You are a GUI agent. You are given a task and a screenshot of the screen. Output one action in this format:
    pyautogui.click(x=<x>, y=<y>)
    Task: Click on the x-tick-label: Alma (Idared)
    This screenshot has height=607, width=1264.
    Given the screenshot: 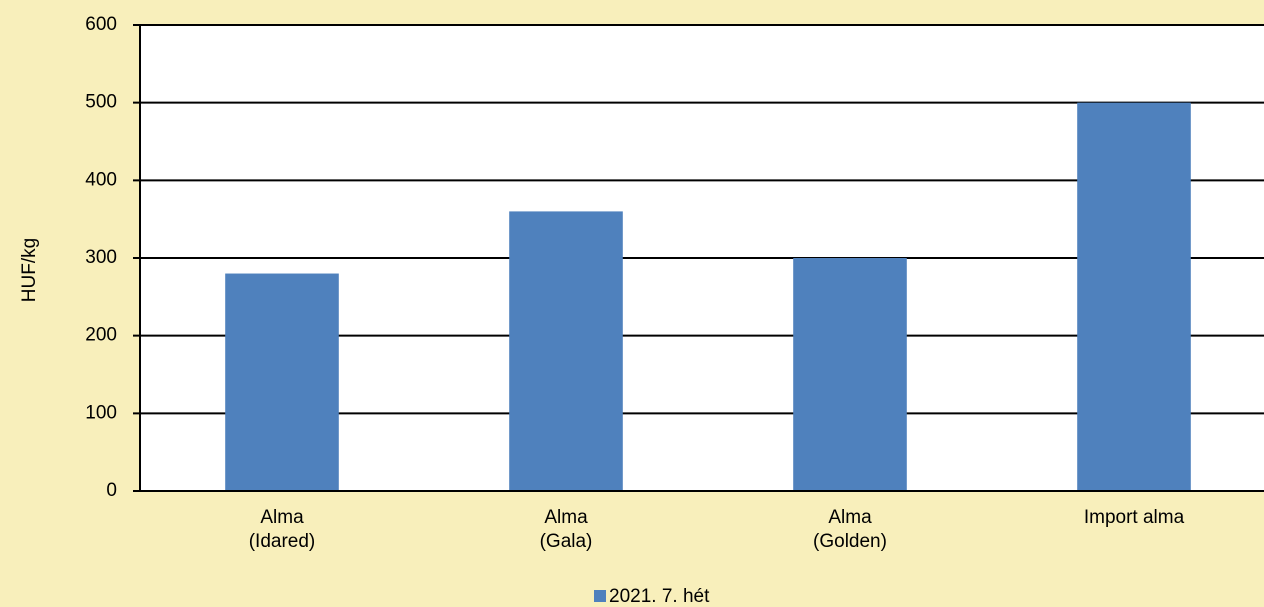 What is the action you would take?
    pyautogui.click(x=282, y=529)
    